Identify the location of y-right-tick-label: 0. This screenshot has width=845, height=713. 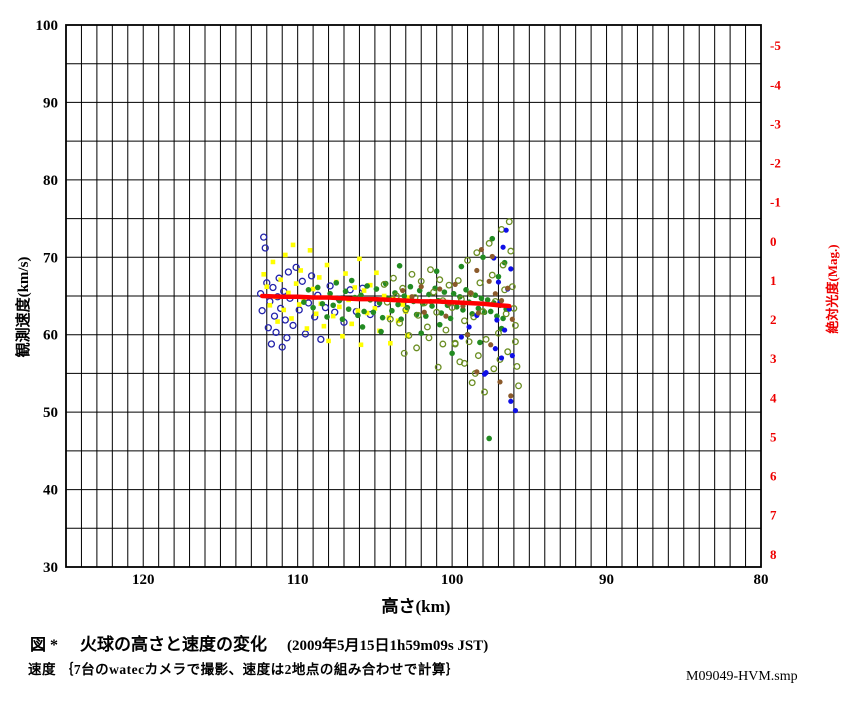
(773, 241).